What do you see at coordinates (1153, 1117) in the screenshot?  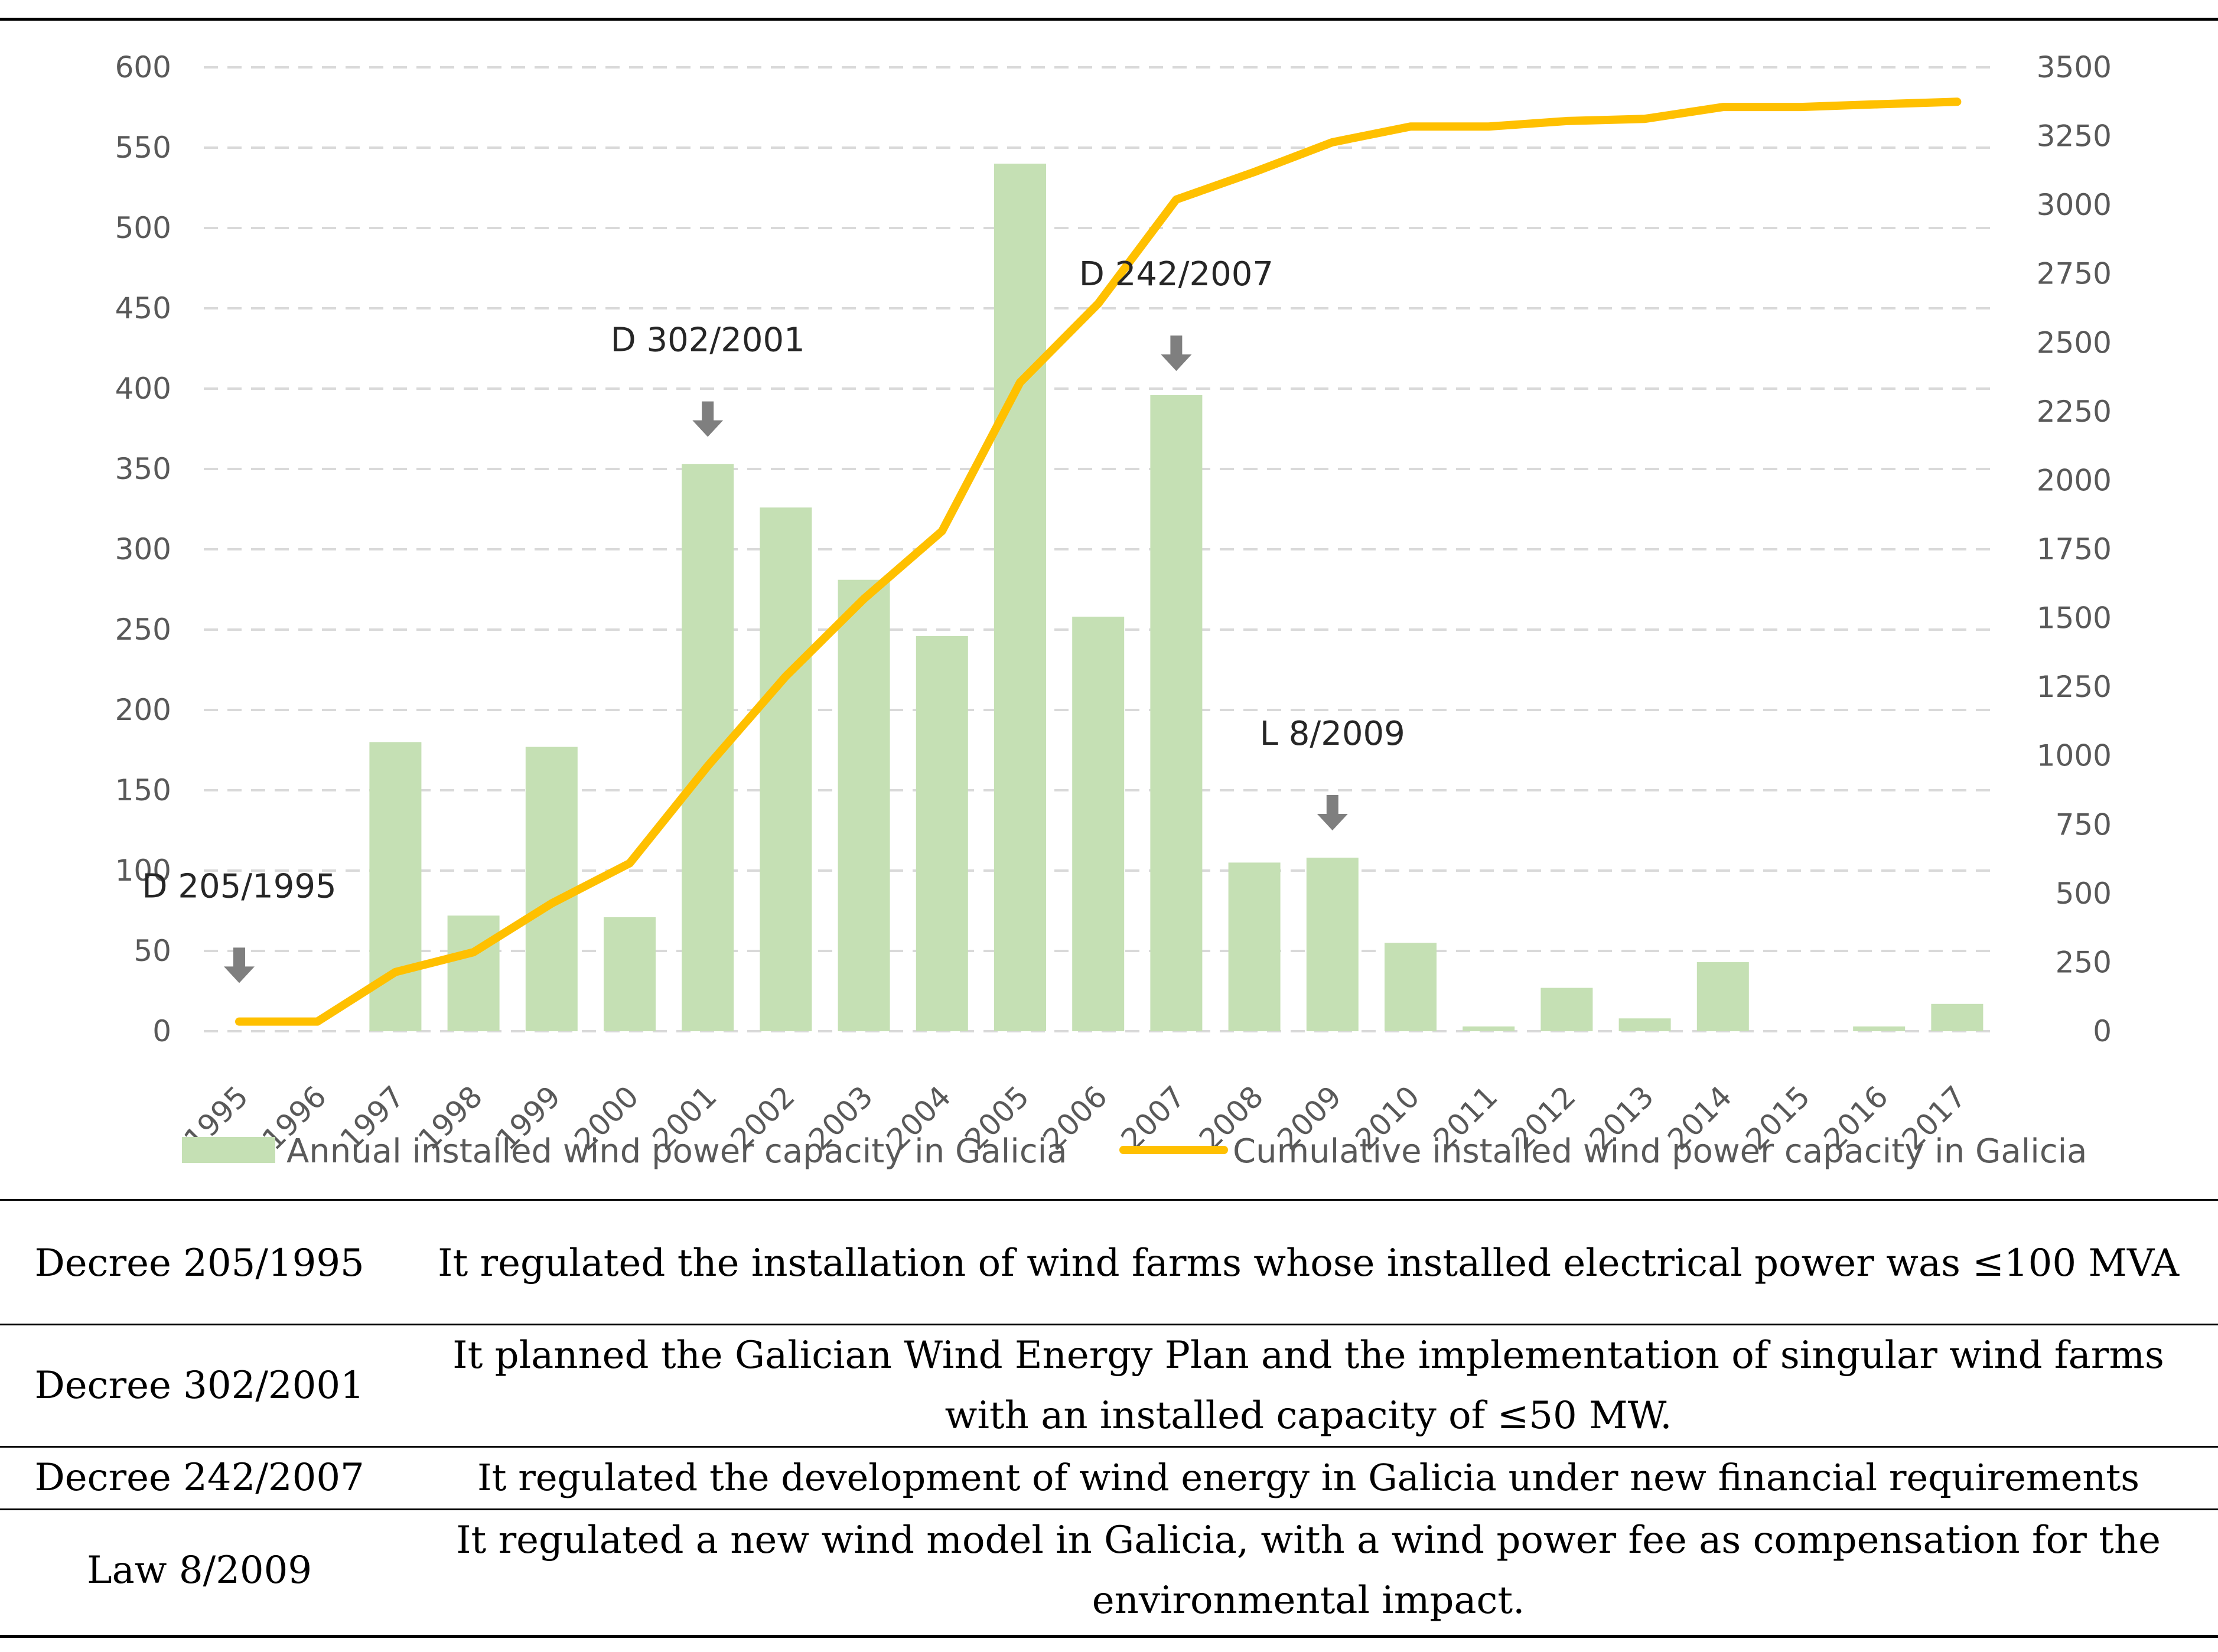 I see `x-tick-label: 2007` at bounding box center [1153, 1117].